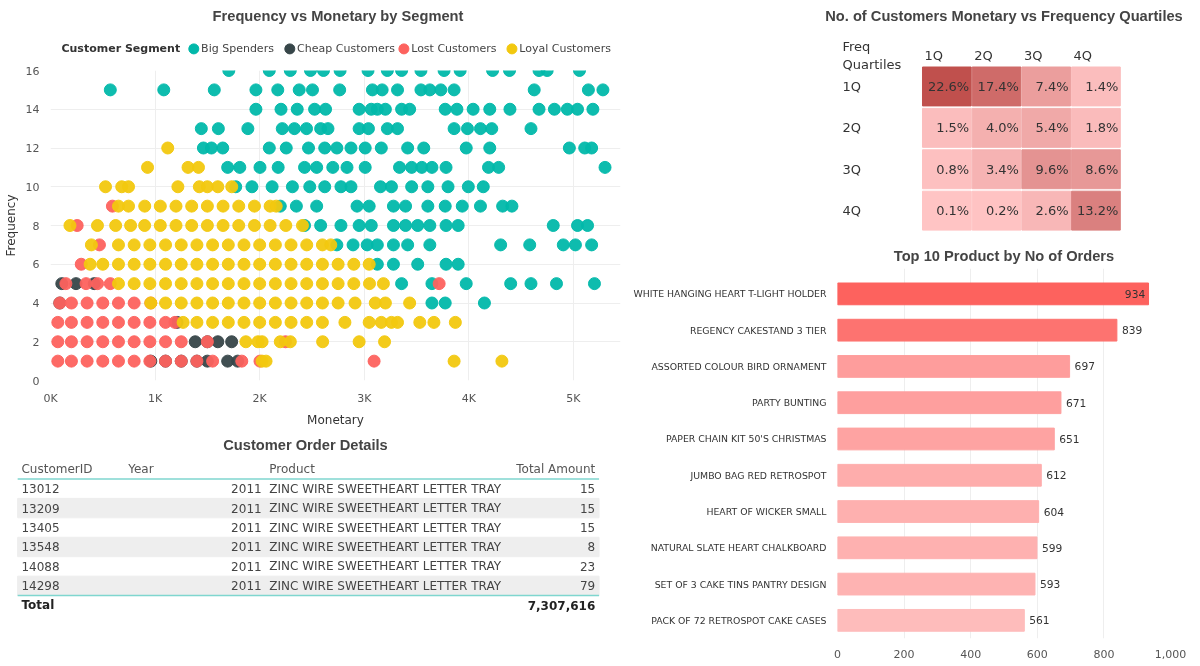  I want to click on legend-label: Cheap Customers, so click(346, 49).